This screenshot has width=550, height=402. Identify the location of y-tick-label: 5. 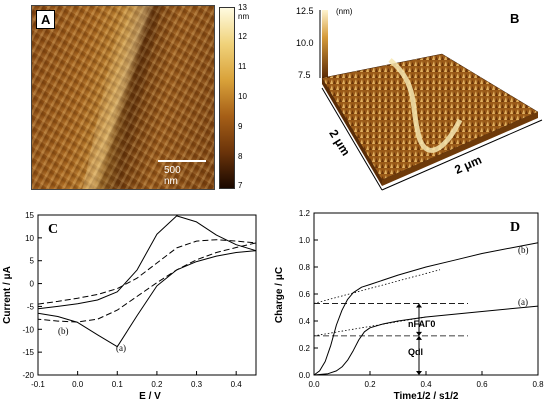
(32, 261).